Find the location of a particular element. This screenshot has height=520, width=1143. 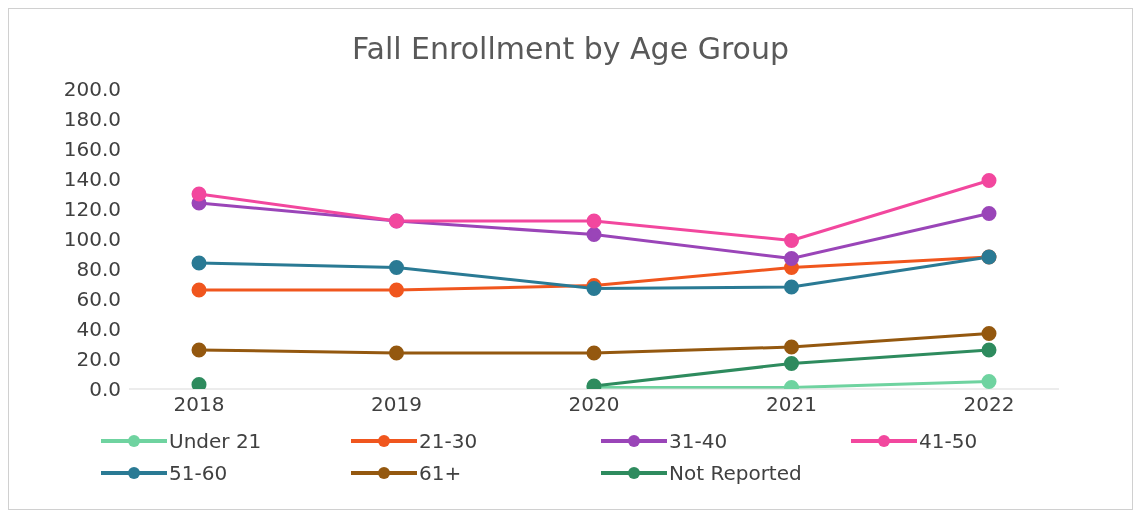

legend-label: 61+ is located at coordinates (440, 473).